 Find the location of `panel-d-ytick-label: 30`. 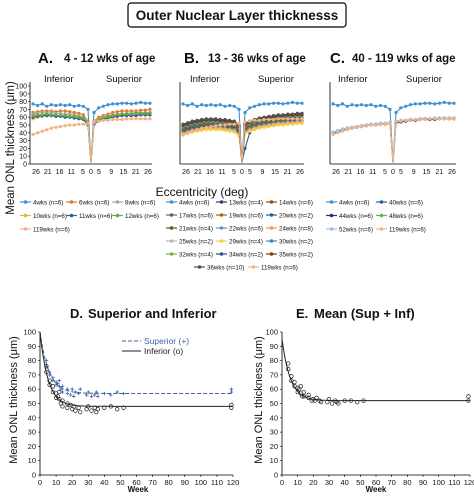

panel-d-ytick-label: 30 is located at coordinates (32, 432).